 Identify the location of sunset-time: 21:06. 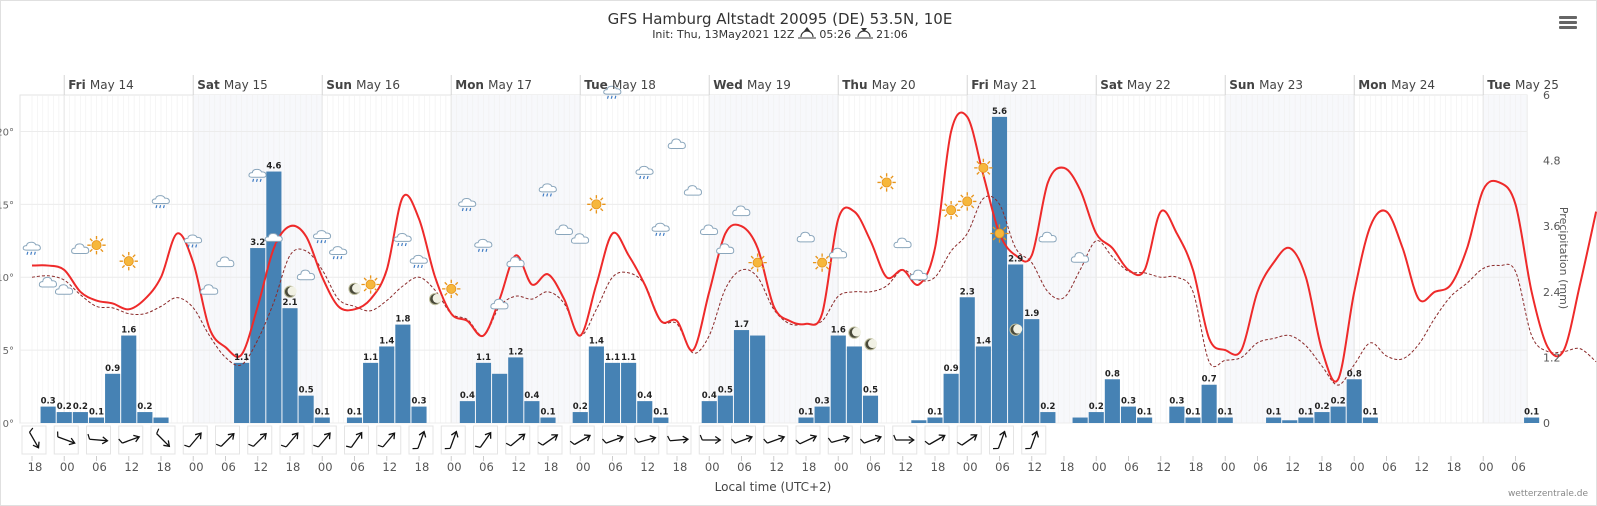
(892, 34).